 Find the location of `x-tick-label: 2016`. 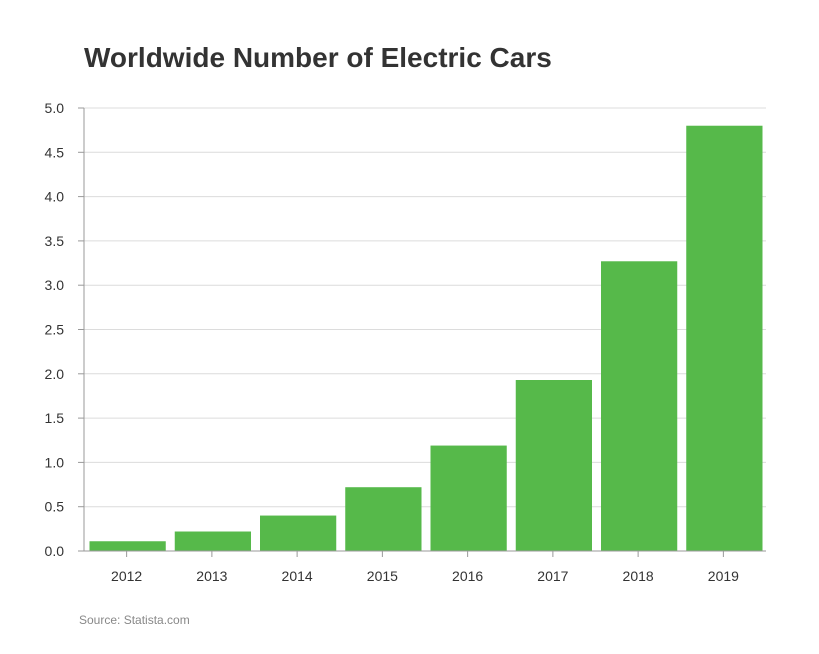

x-tick-label: 2016 is located at coordinates (467, 576).